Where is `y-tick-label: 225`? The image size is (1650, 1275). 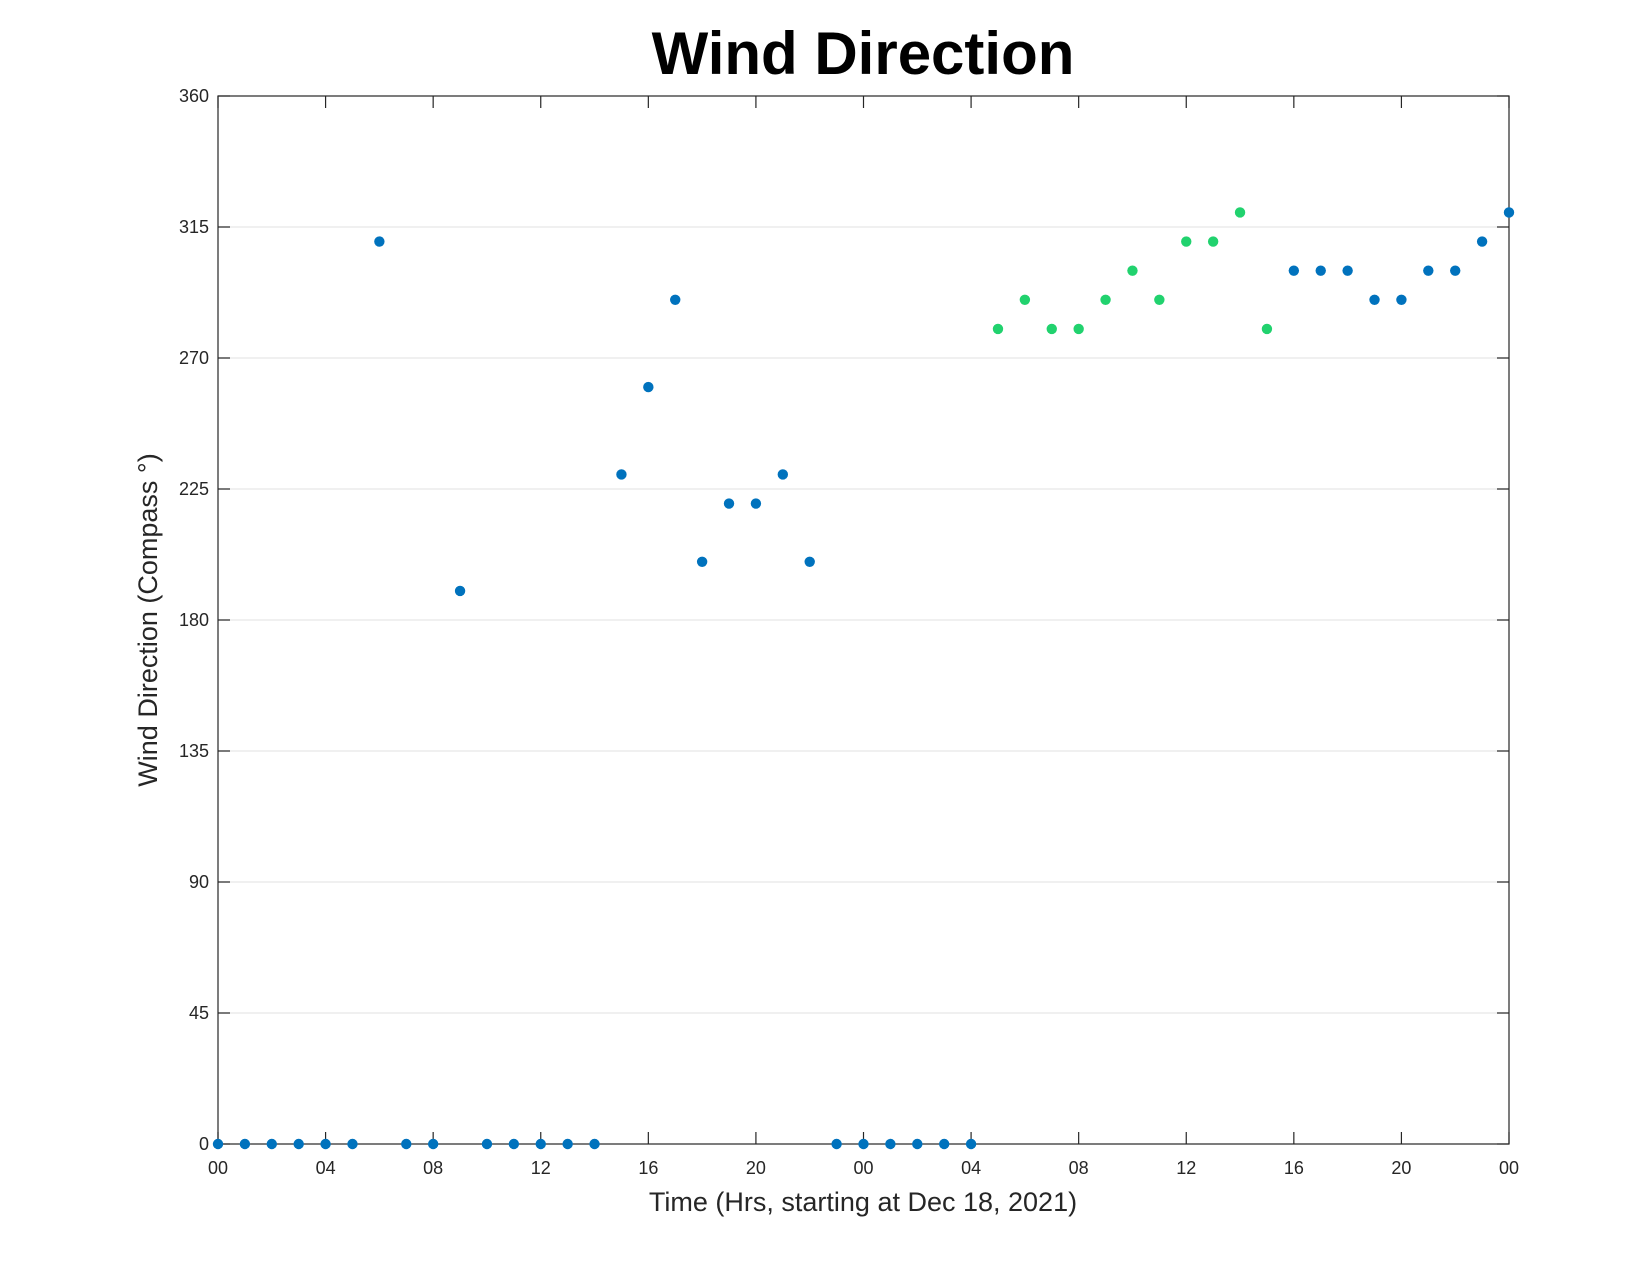 y-tick-label: 225 is located at coordinates (194, 489).